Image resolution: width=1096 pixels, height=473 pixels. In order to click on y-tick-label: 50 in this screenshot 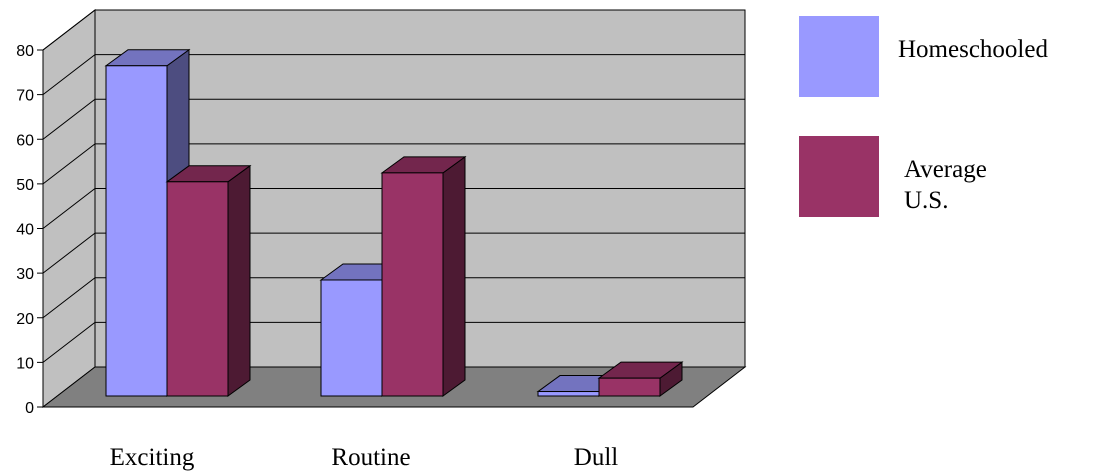, I will do `click(25, 185)`.